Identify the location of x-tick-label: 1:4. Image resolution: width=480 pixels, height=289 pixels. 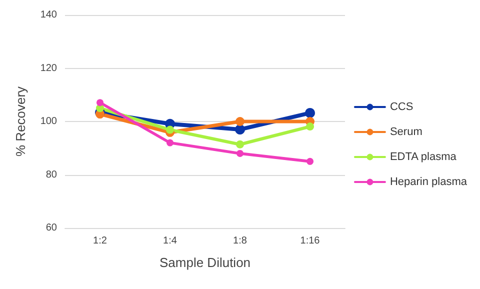
(170, 241).